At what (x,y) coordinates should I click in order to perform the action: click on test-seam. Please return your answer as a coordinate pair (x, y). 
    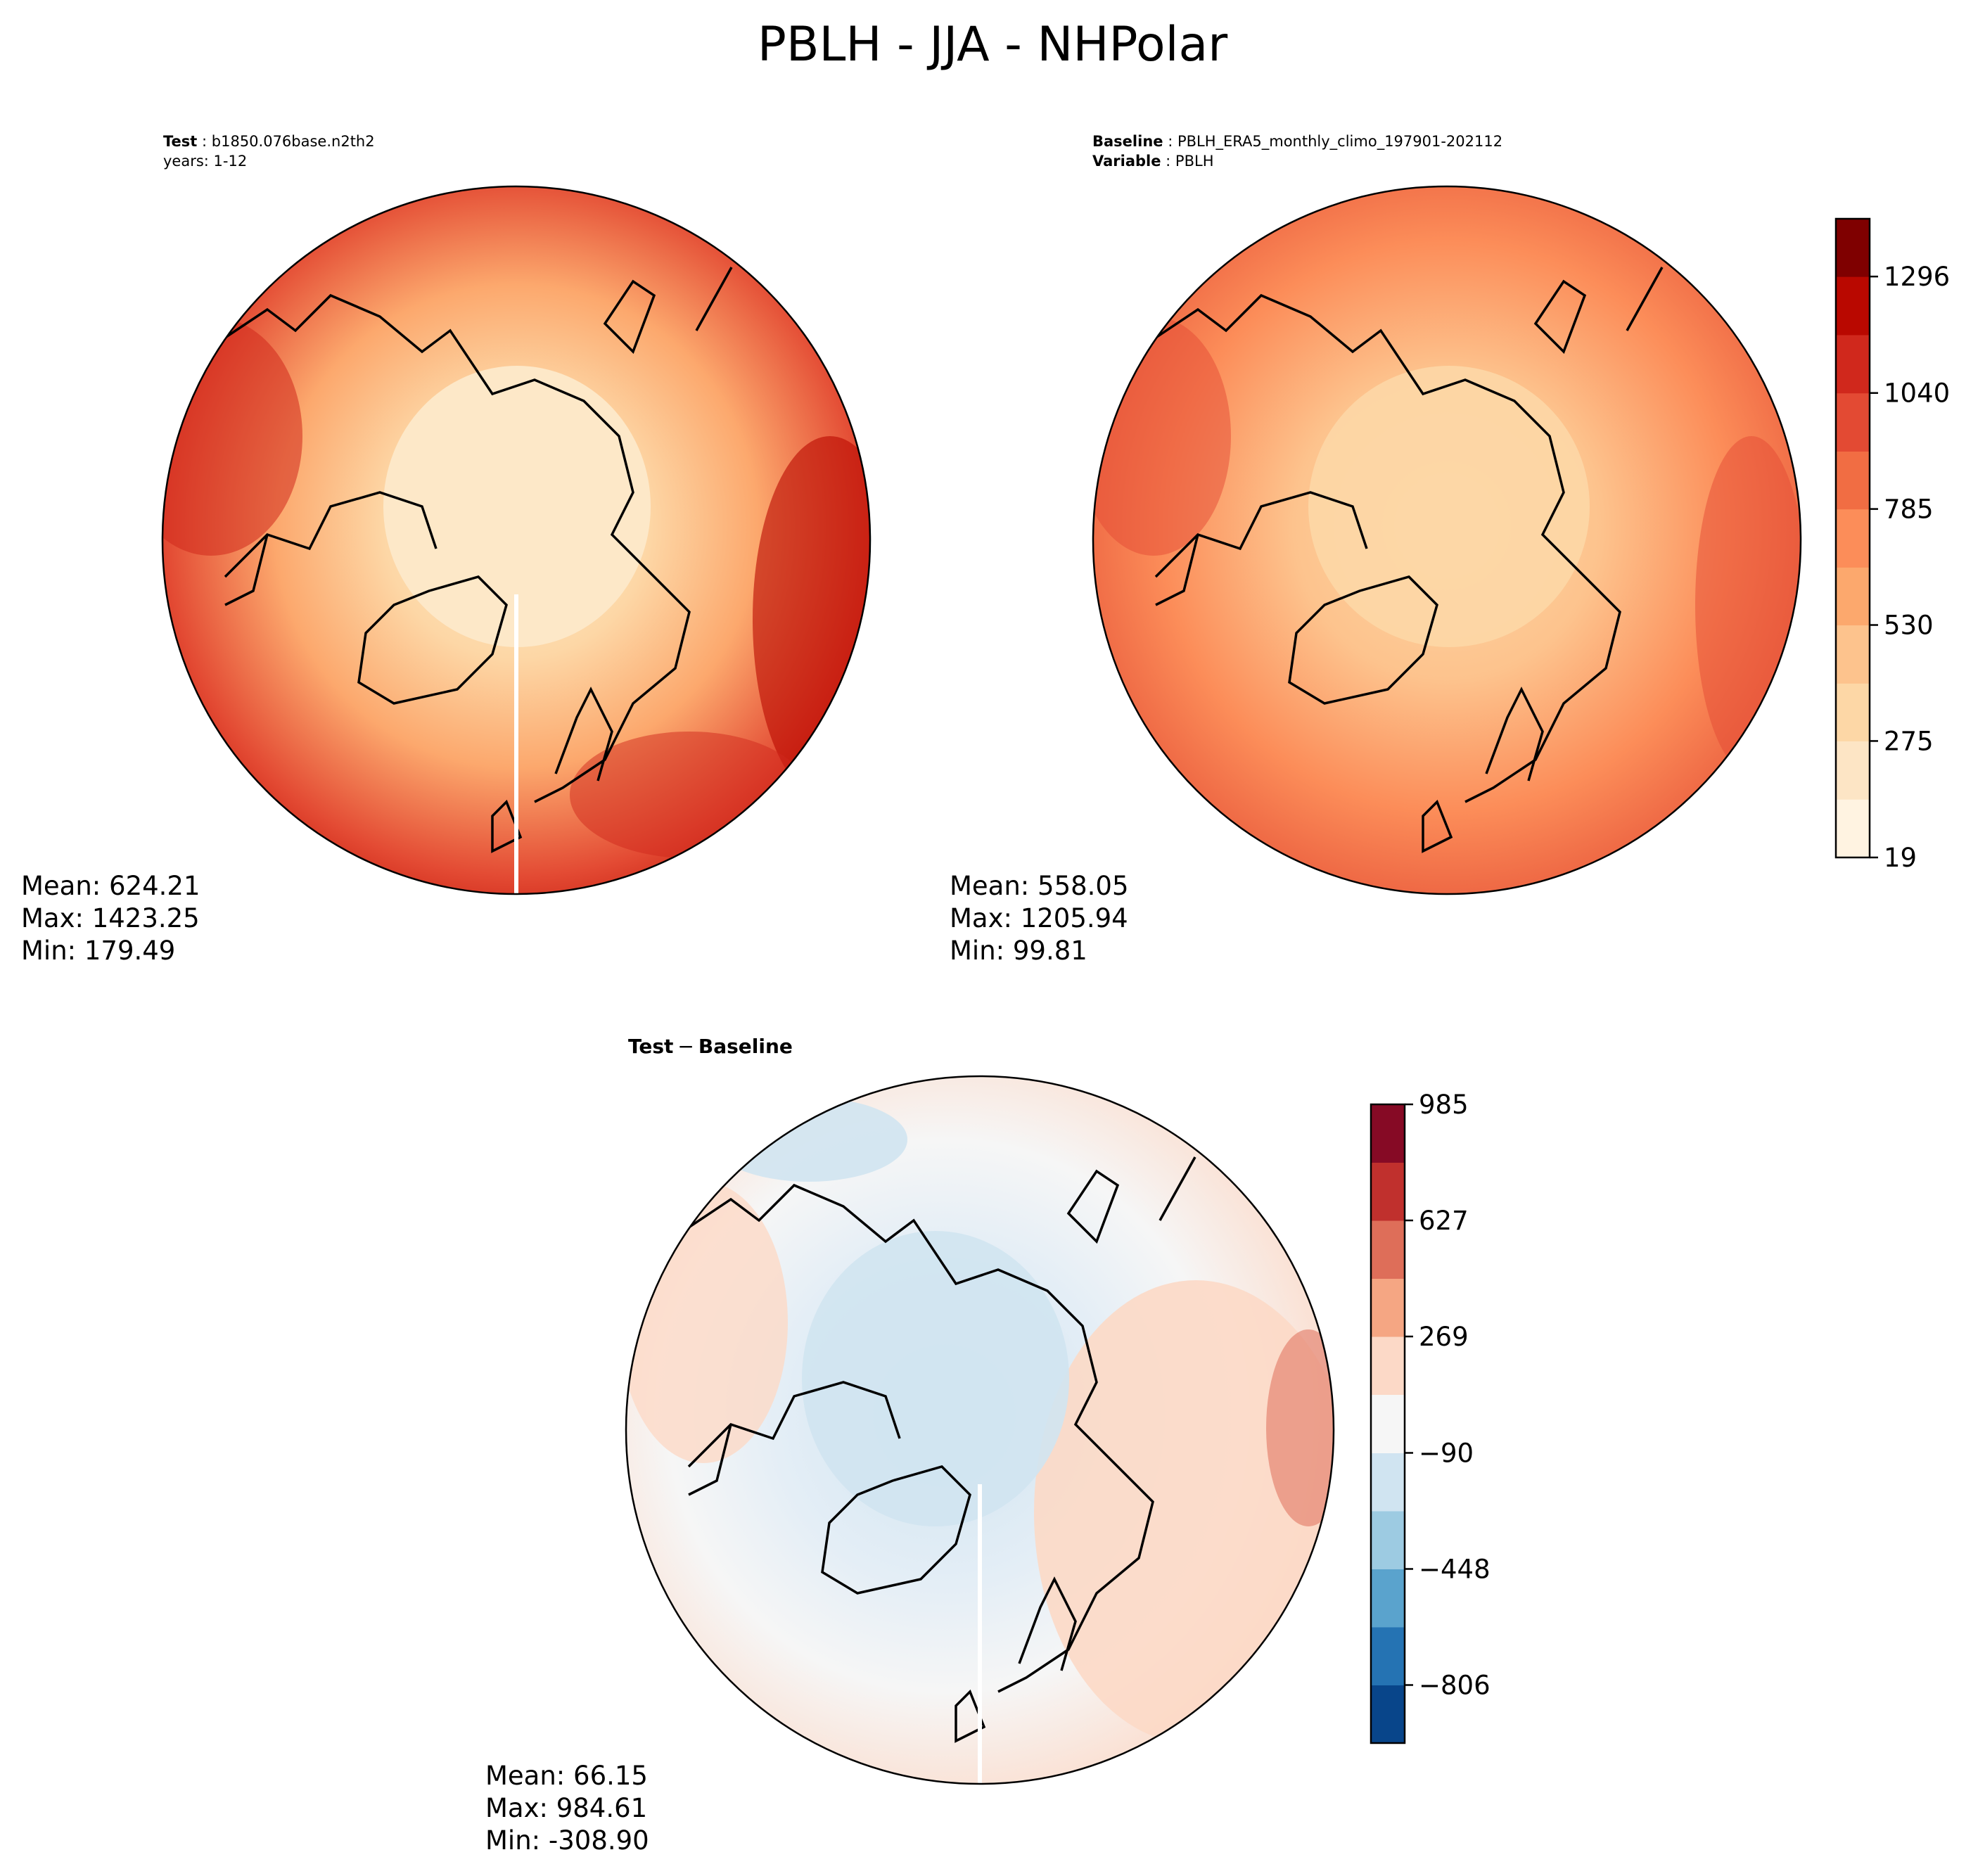
    Looking at the image, I should click on (516, 744).